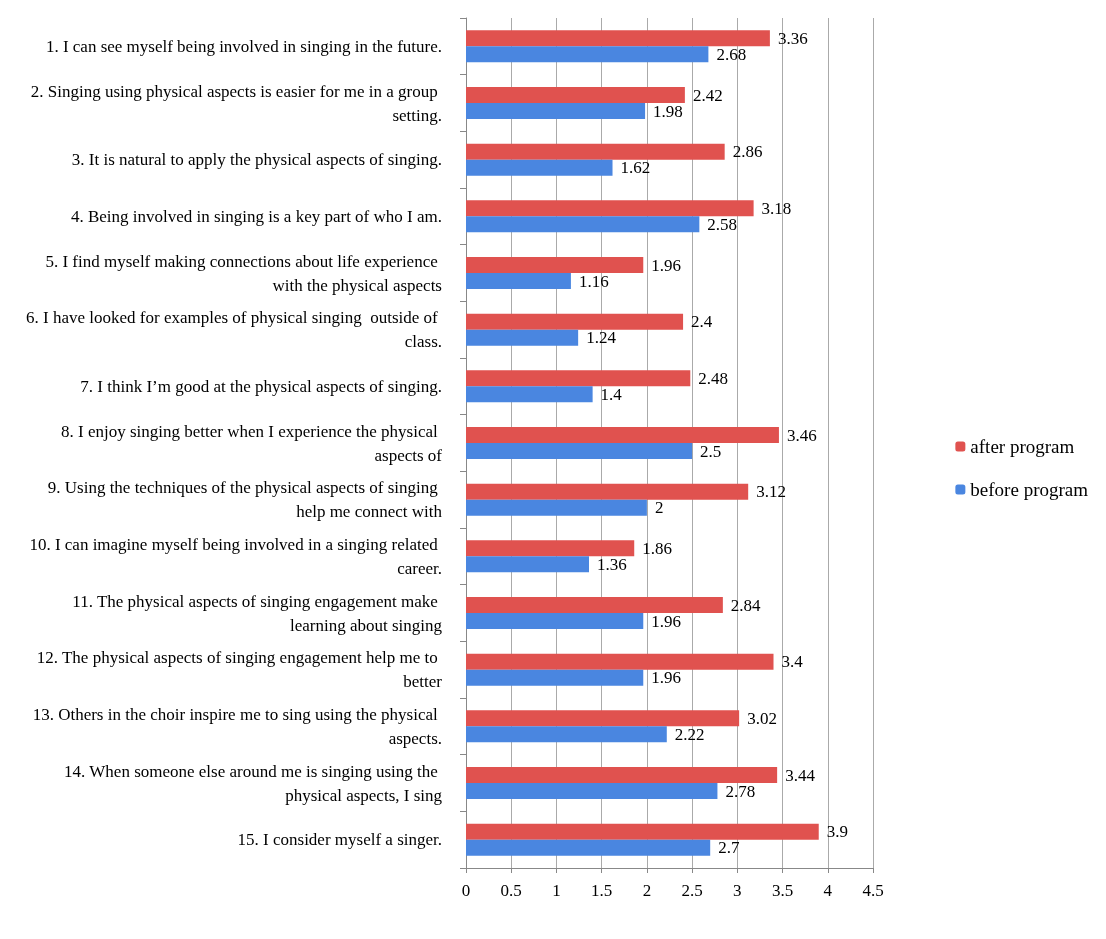 This screenshot has width=1106, height=939. What do you see at coordinates (235, 556) in the screenshot?
I see `y-tick-label: 10. I can imagine myself being involved in a singing related career.` at bounding box center [235, 556].